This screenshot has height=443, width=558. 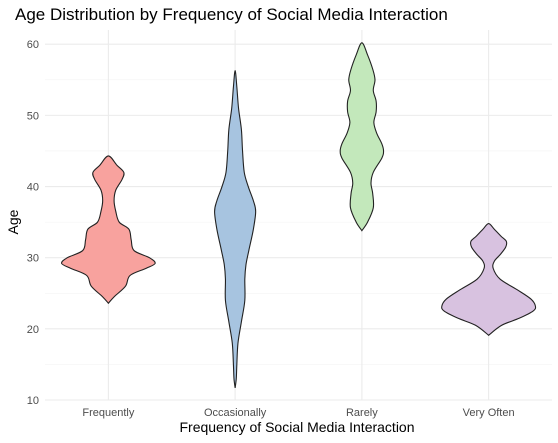 I want to click on x-tick-label: Frequently, so click(x=108, y=413).